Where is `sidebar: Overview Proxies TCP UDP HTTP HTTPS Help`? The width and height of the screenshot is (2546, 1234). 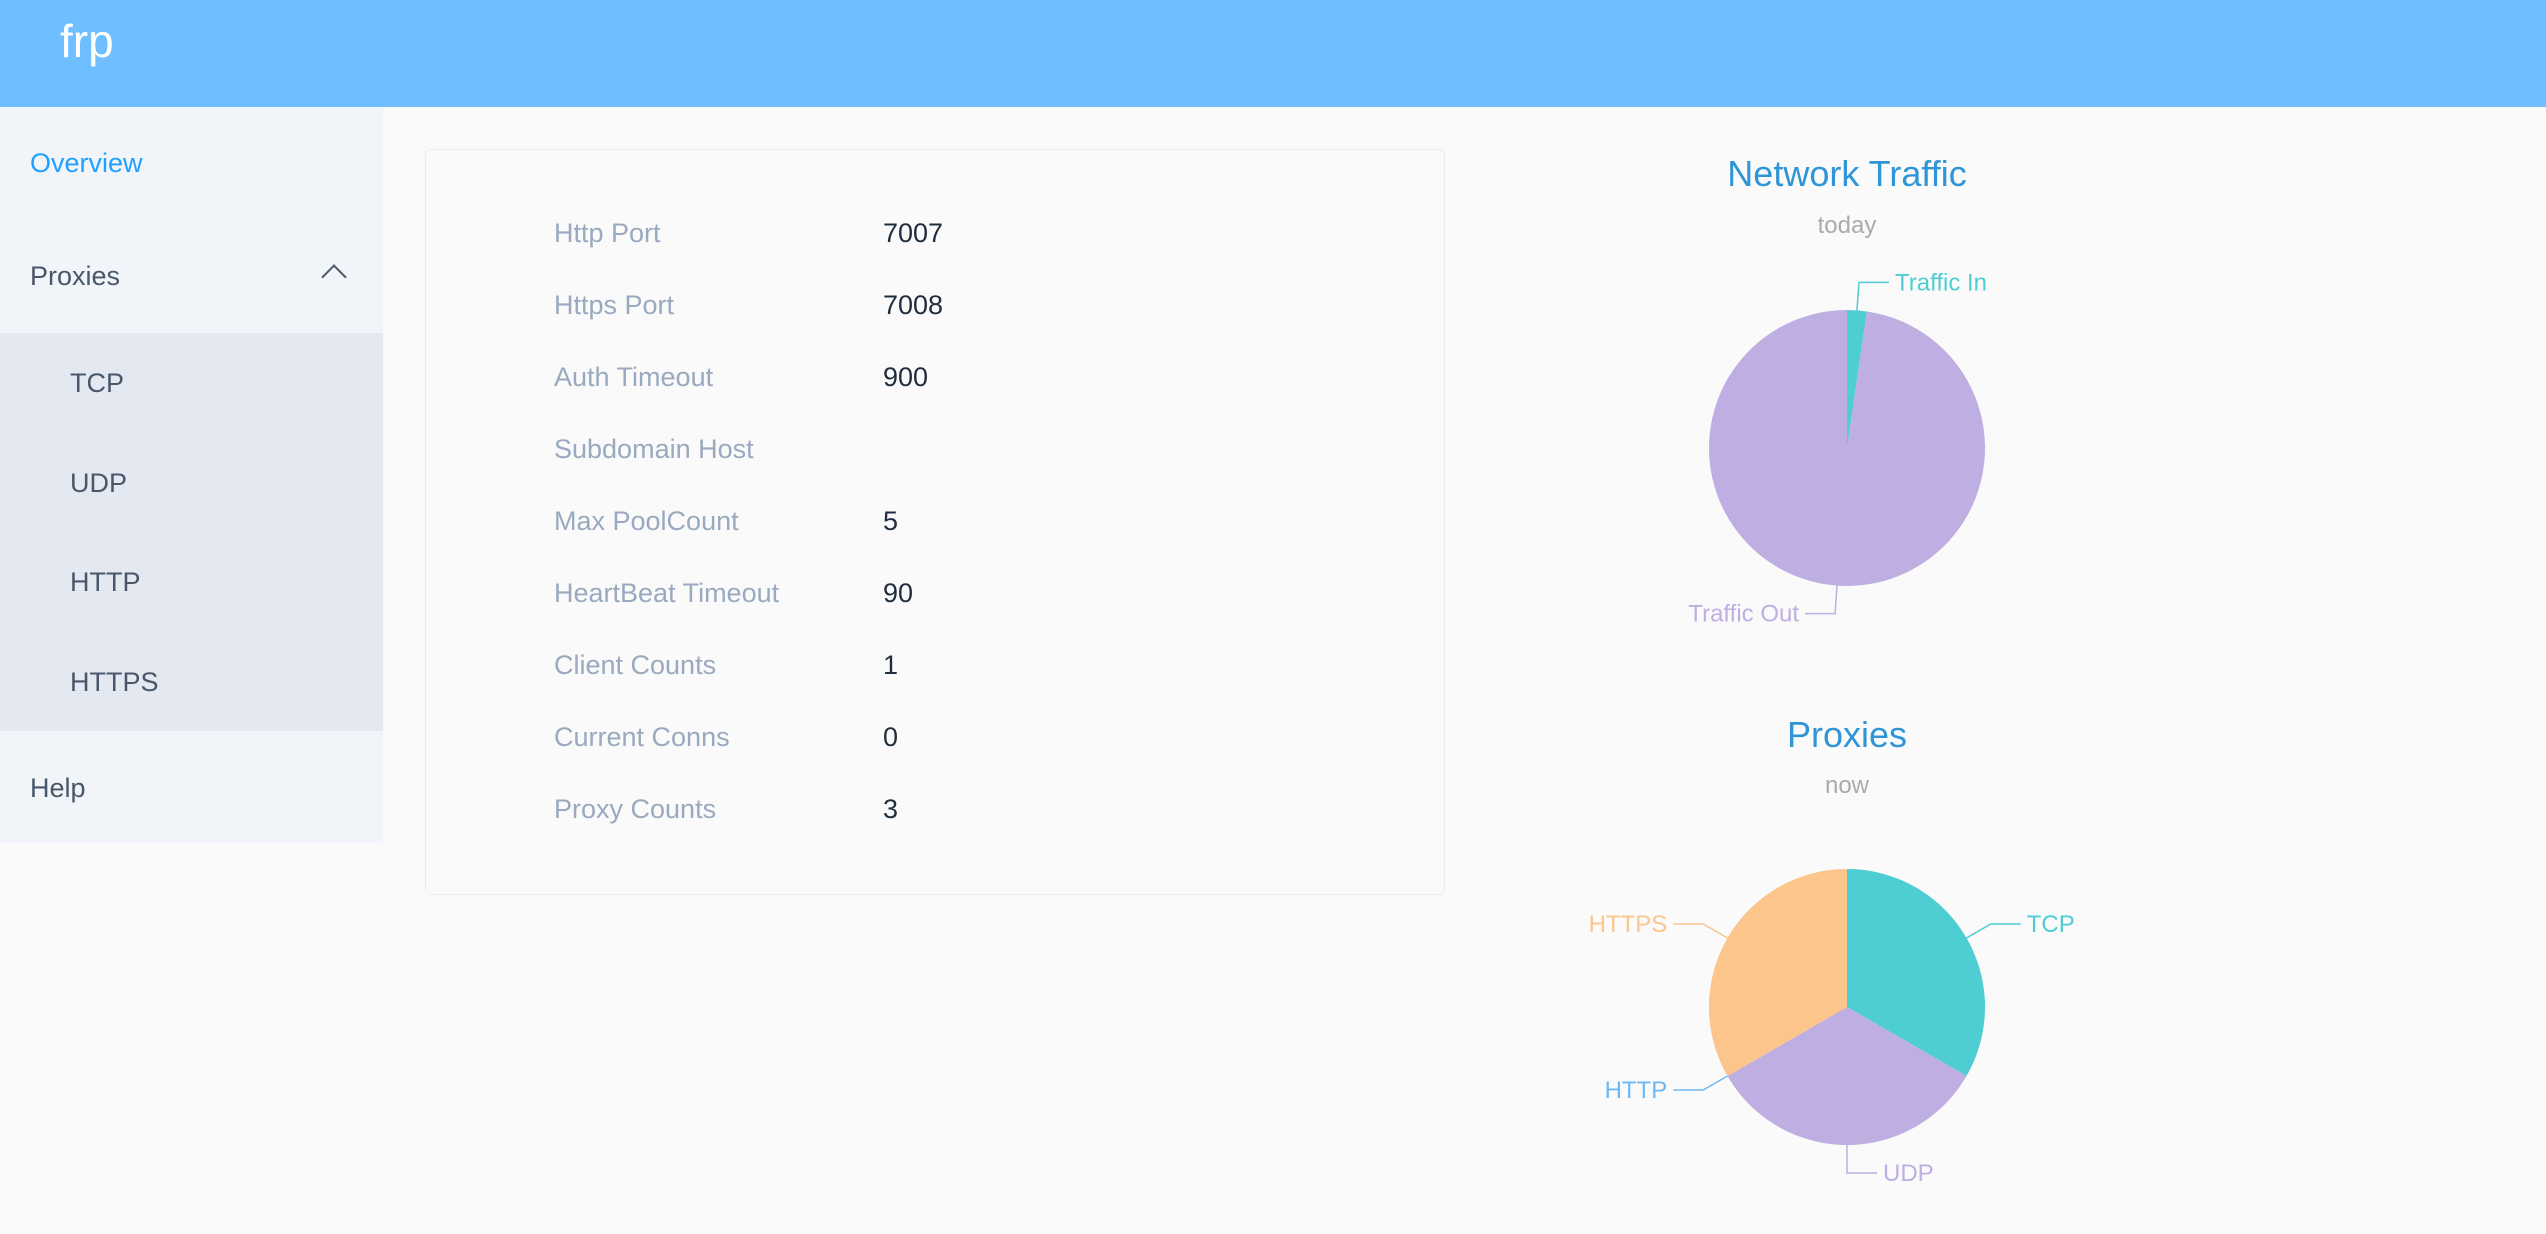 sidebar: Overview Proxies TCP UDP HTTP HTTPS Help is located at coordinates (191, 475).